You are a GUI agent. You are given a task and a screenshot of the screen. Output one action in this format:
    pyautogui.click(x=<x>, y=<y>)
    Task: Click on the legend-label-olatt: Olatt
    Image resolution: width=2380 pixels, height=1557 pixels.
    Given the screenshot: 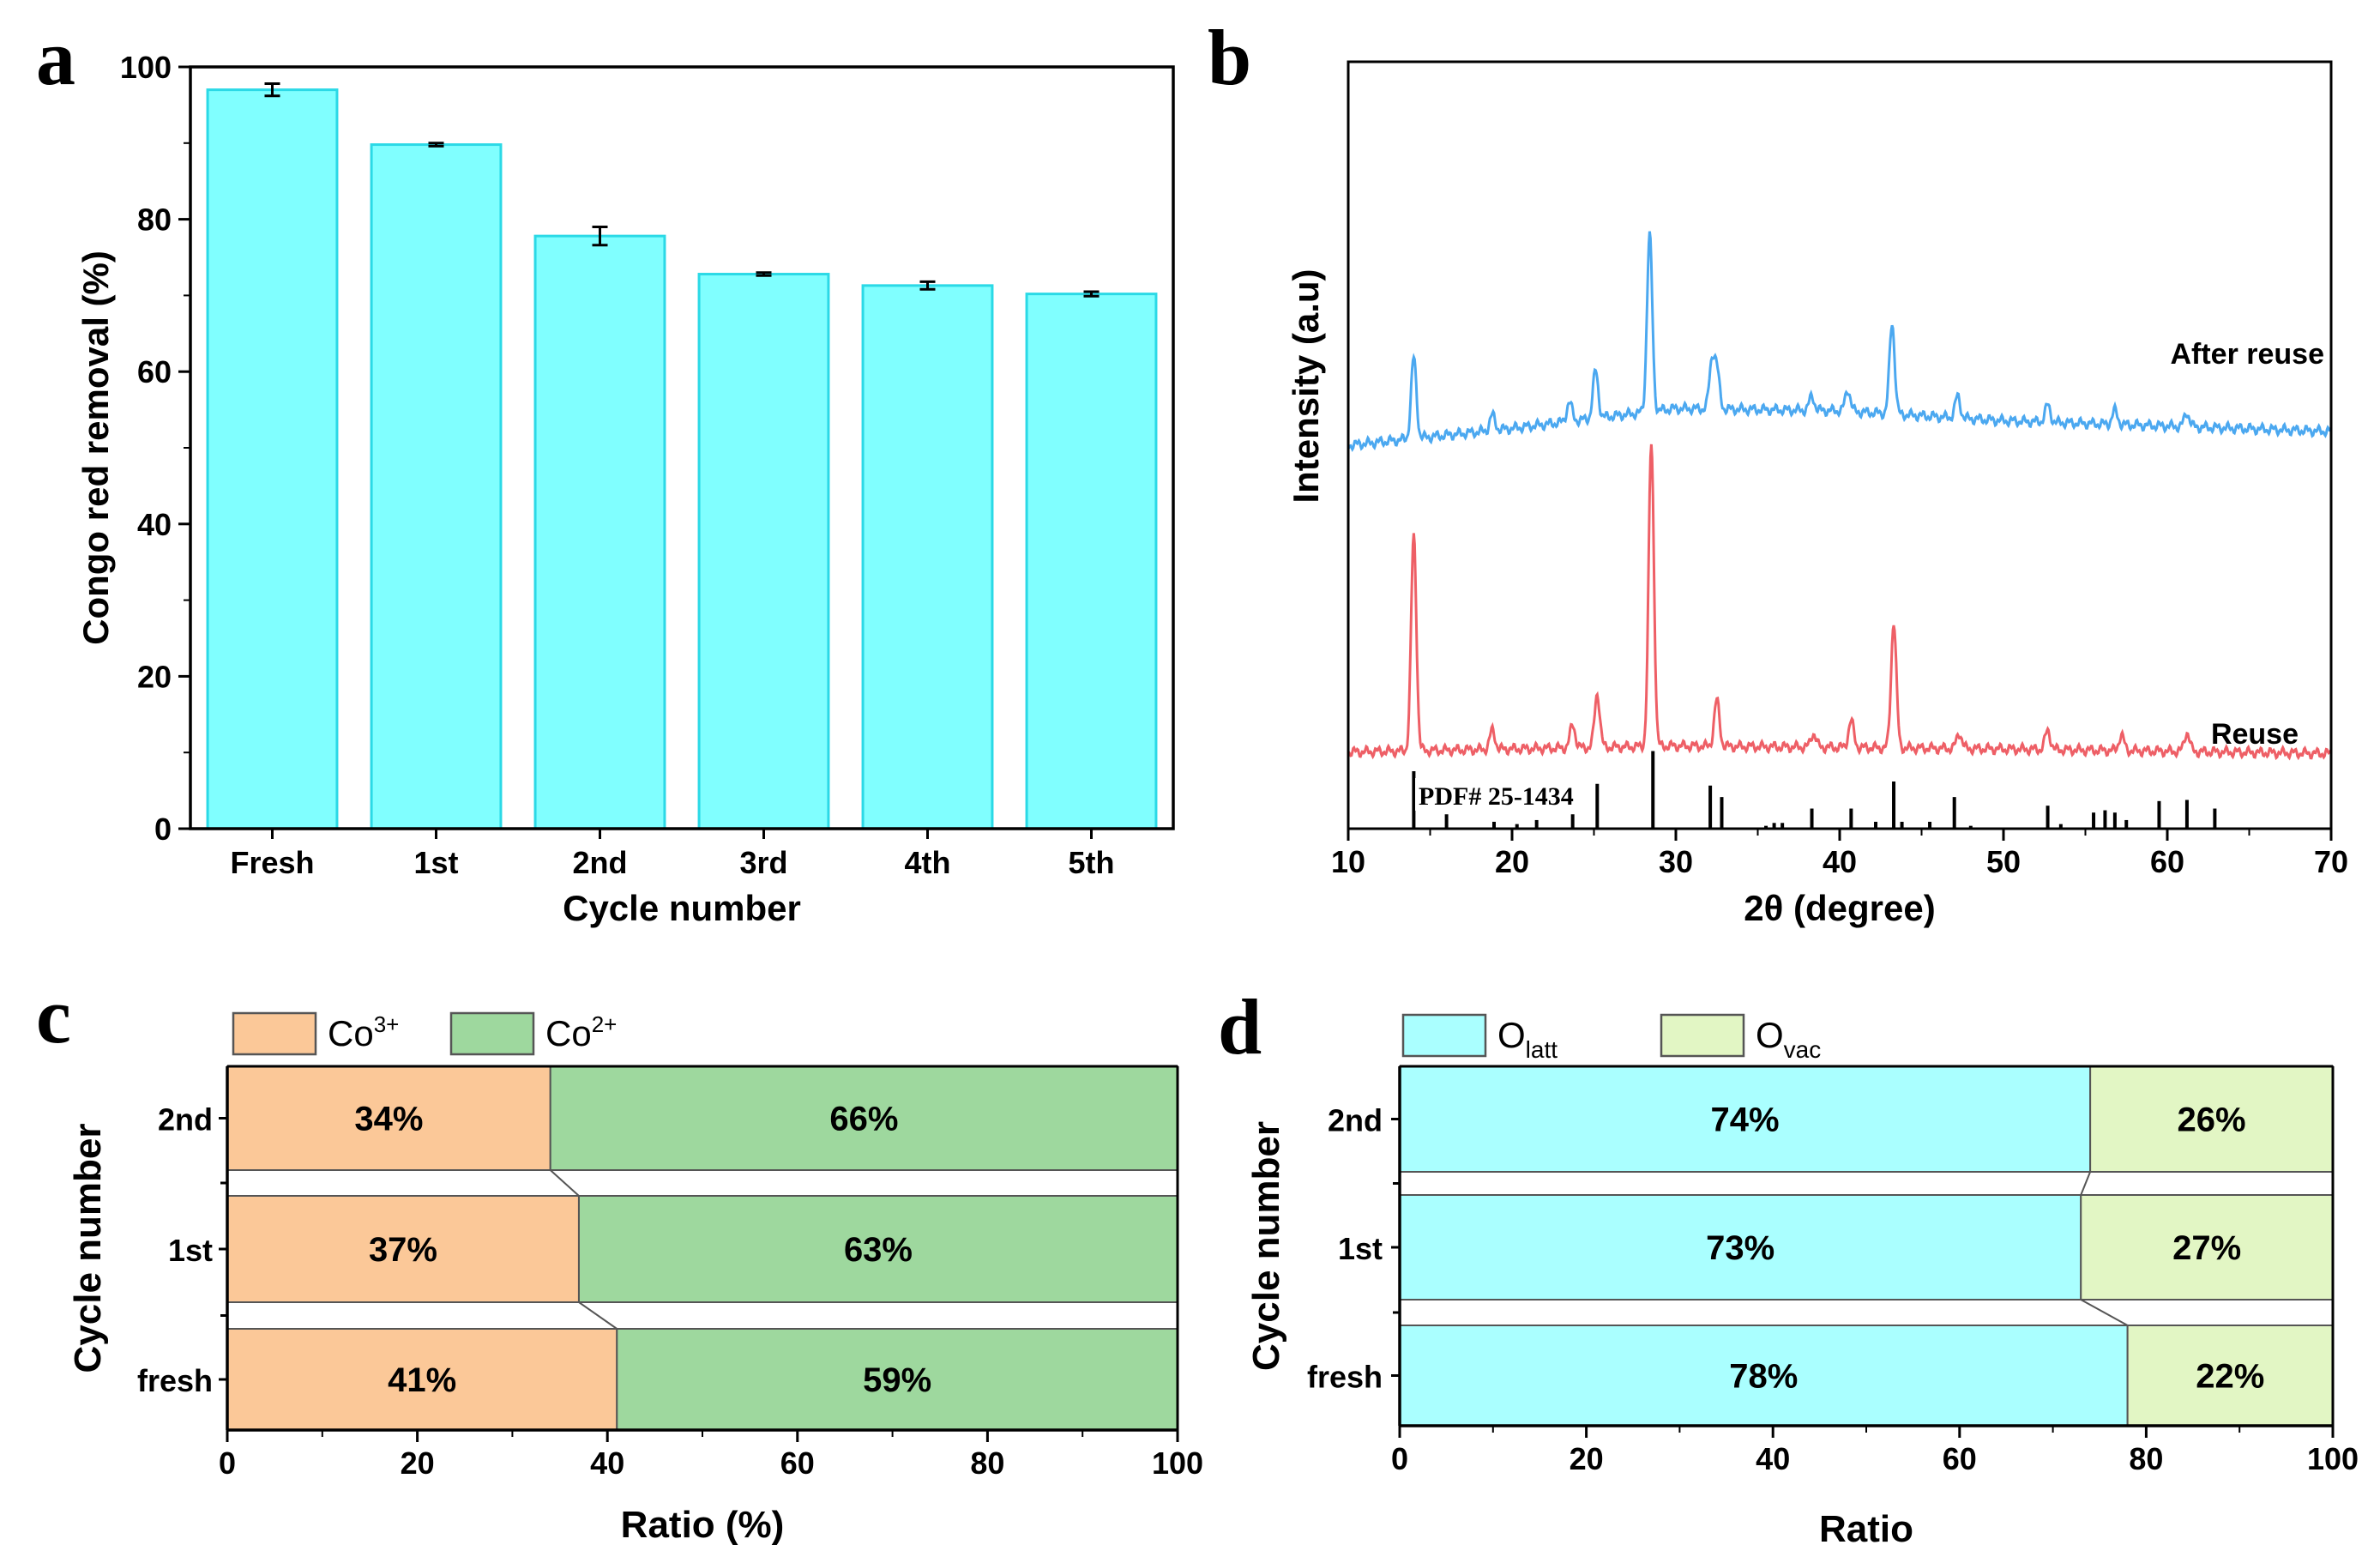 What is the action you would take?
    pyautogui.click(x=1527, y=1039)
    